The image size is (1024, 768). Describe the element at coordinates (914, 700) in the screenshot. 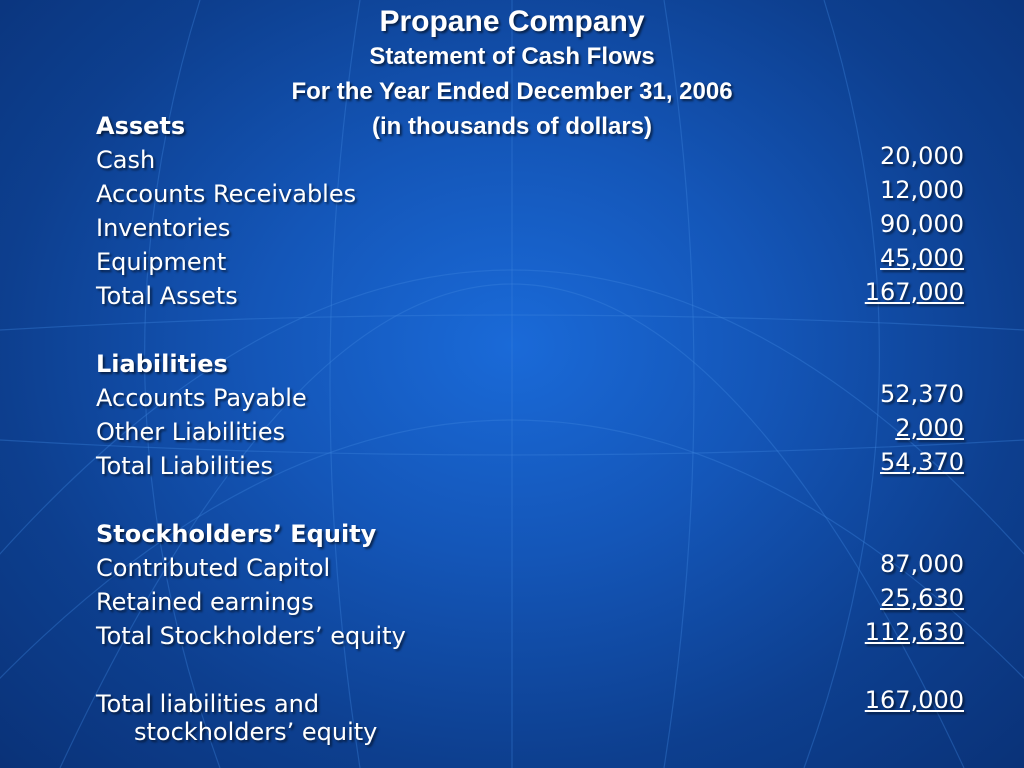

I see `grand-total-amount: 167,000` at that location.